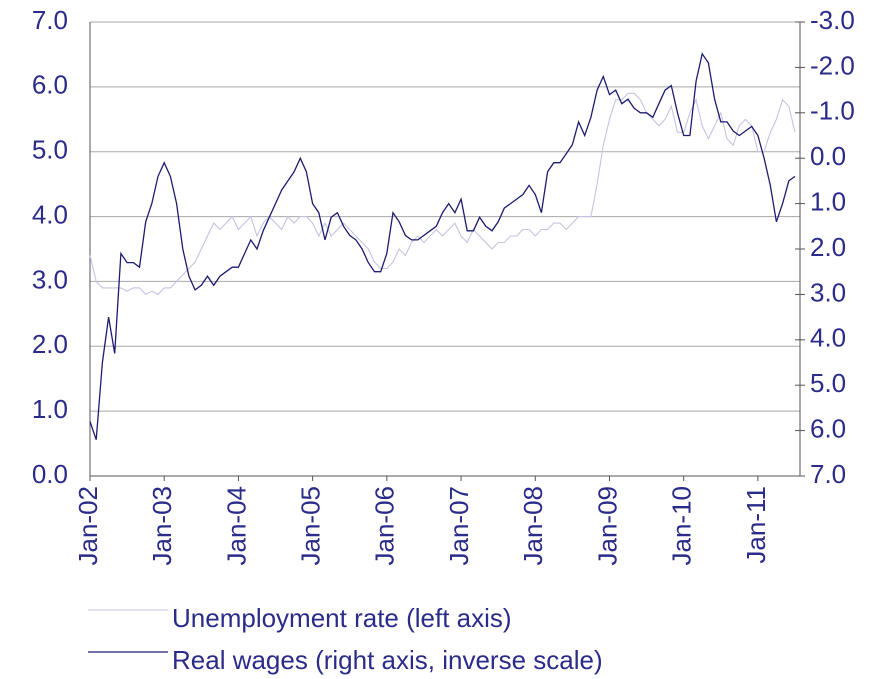  I want to click on y-tick-label: 0.0, so click(50, 474).